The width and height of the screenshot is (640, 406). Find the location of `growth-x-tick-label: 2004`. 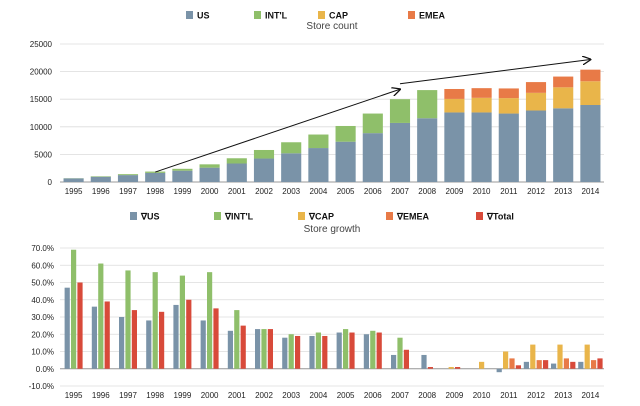

growth-x-tick-label: 2004 is located at coordinates (319, 395).